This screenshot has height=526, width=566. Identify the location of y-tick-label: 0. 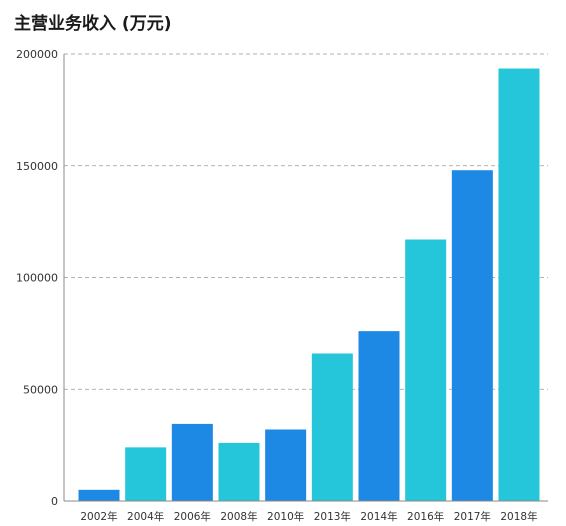
(54, 501).